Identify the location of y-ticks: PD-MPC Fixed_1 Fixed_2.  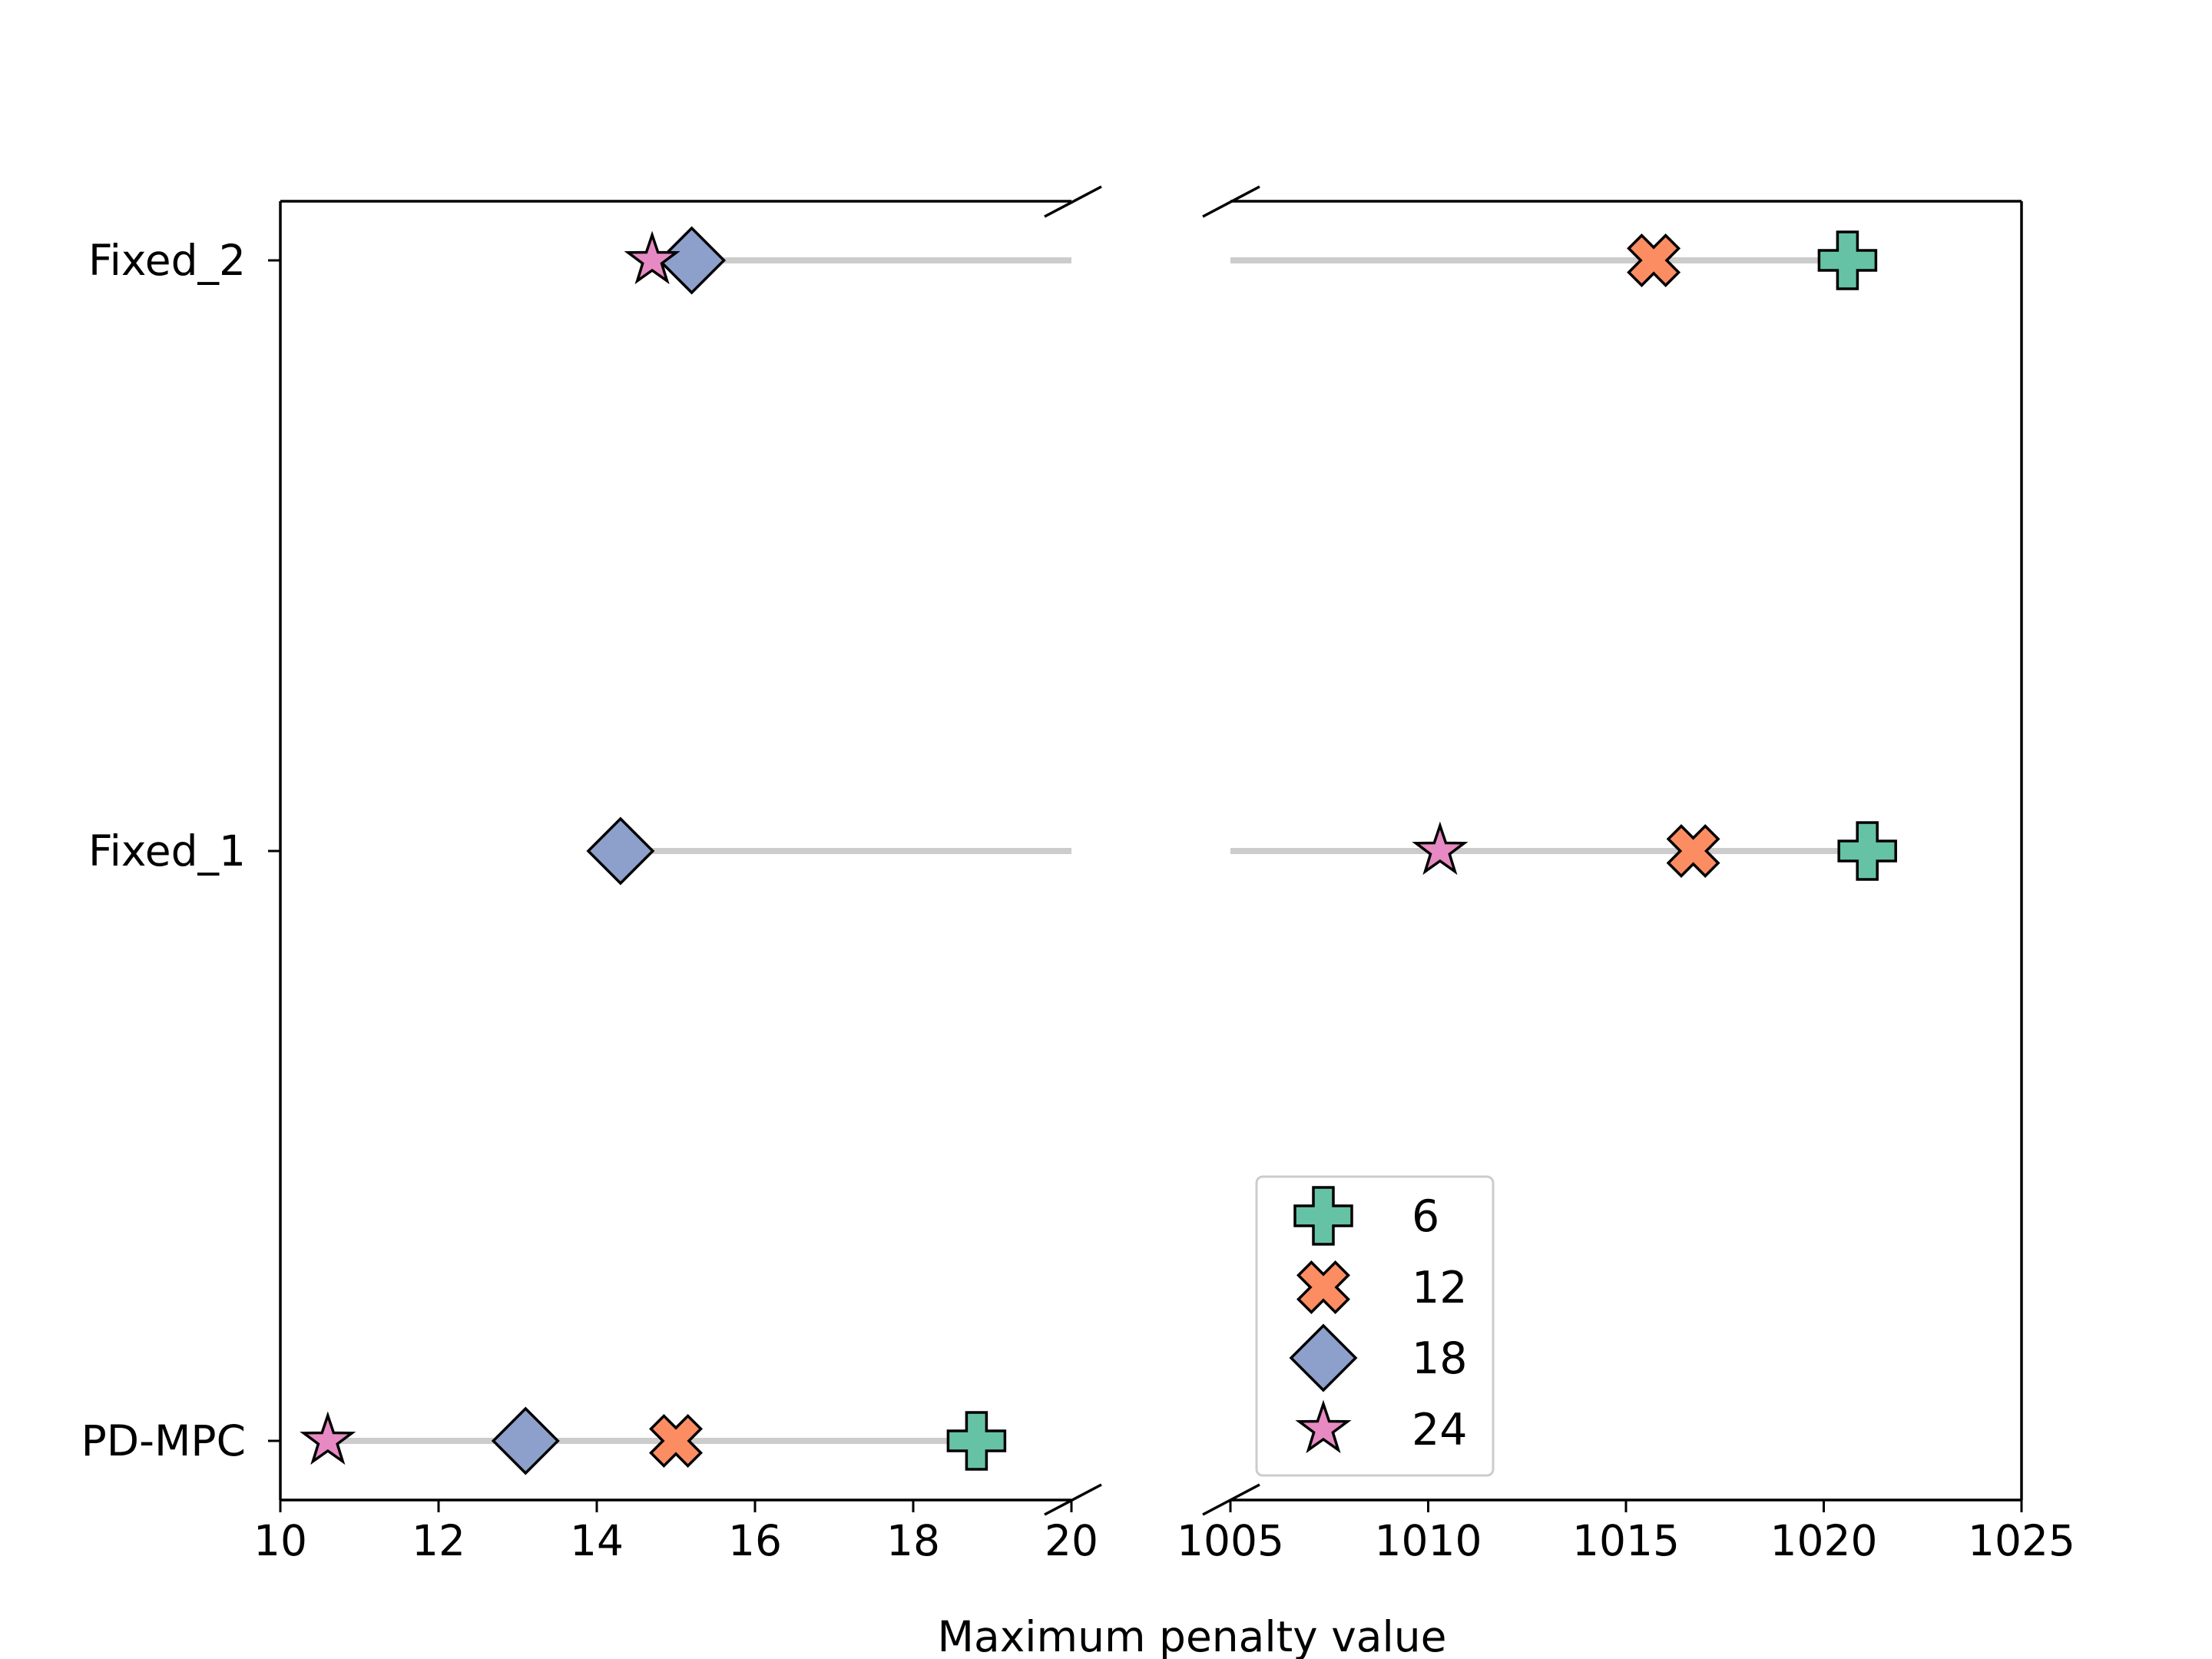
(181, 851).